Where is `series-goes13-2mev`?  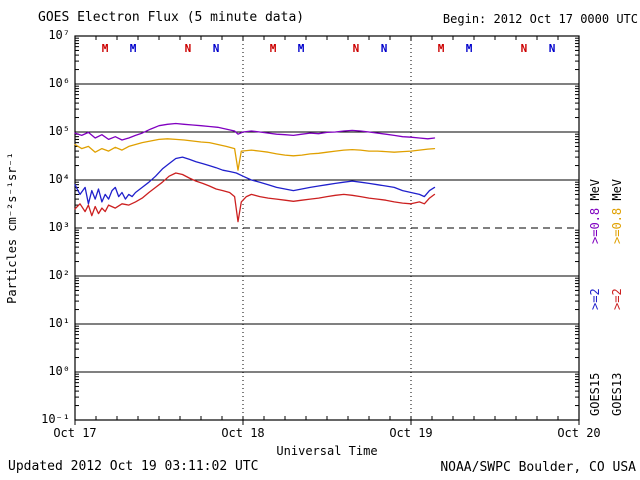 series-goes13-2mev is located at coordinates (255, 197).